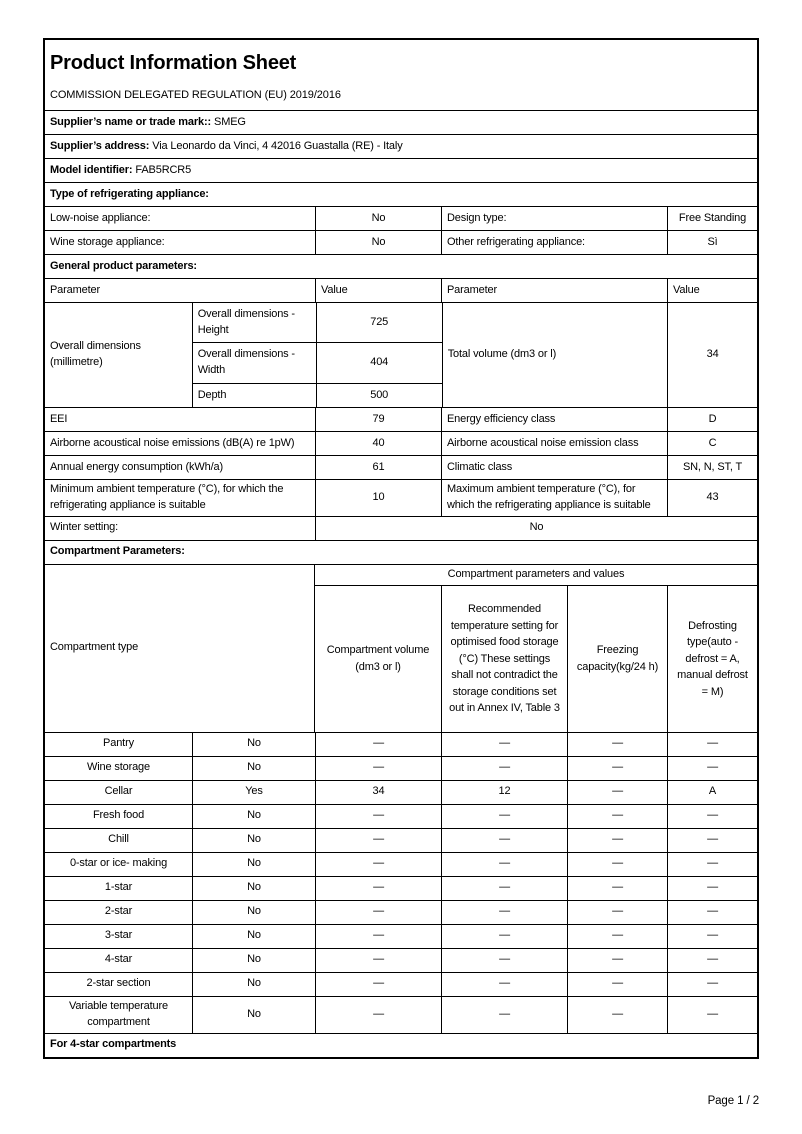  What do you see at coordinates (173, 63) in the screenshot?
I see `page-title: Product Information Sheet` at bounding box center [173, 63].